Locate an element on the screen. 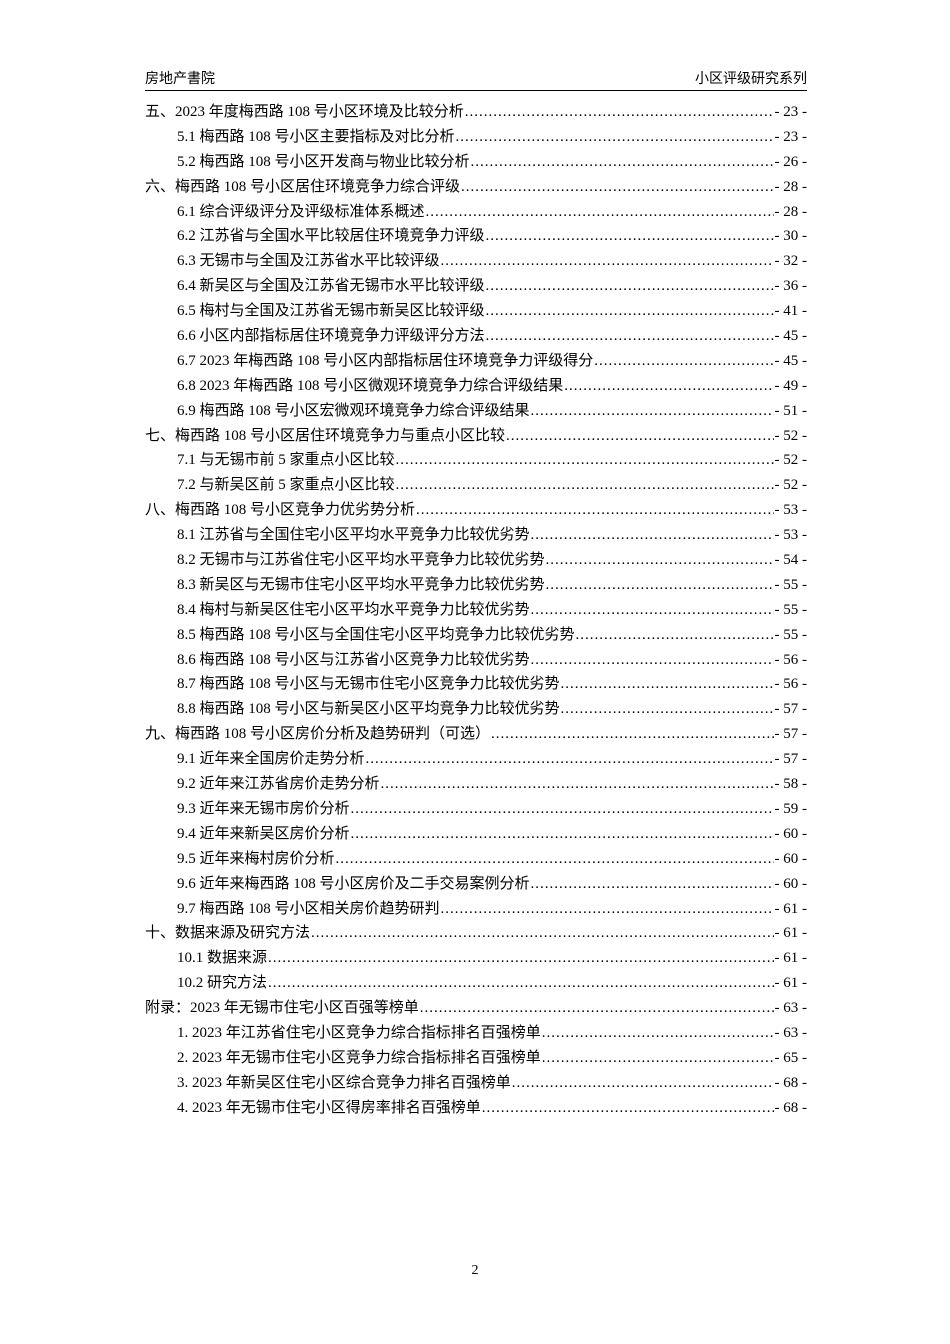  toc-entry: 6.5 梅村与全国及江苏省无锡市新吴区比较评级 - 41 - is located at coordinates (476, 311).